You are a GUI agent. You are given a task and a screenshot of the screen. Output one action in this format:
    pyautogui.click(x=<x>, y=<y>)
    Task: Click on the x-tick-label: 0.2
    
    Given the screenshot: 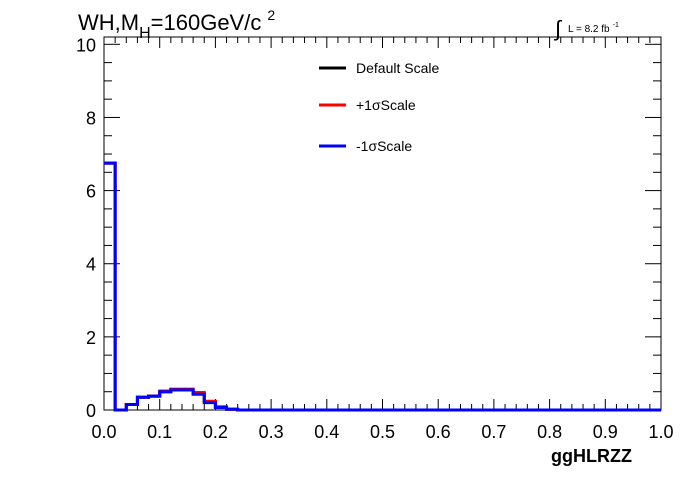 What is the action you would take?
    pyautogui.click(x=215, y=432)
    